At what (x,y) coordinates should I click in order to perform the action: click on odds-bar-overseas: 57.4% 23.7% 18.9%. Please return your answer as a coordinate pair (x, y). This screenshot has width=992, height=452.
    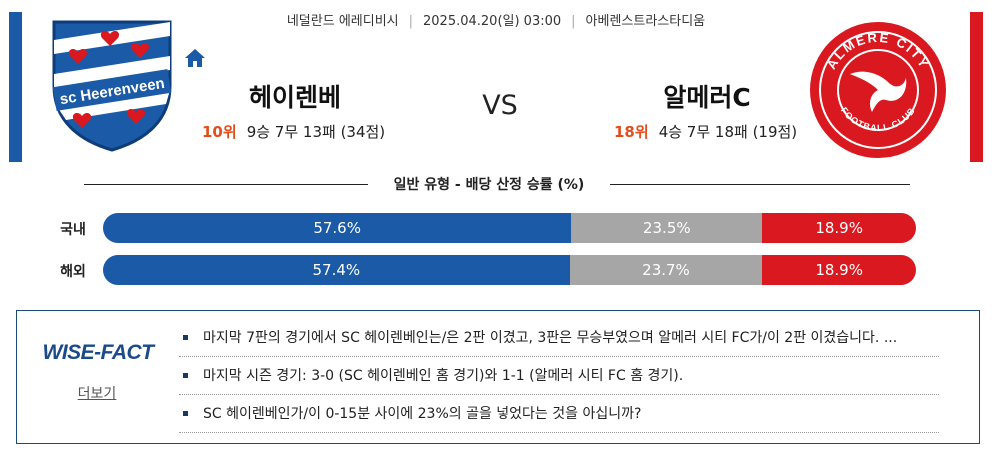
    Looking at the image, I should click on (509, 270).